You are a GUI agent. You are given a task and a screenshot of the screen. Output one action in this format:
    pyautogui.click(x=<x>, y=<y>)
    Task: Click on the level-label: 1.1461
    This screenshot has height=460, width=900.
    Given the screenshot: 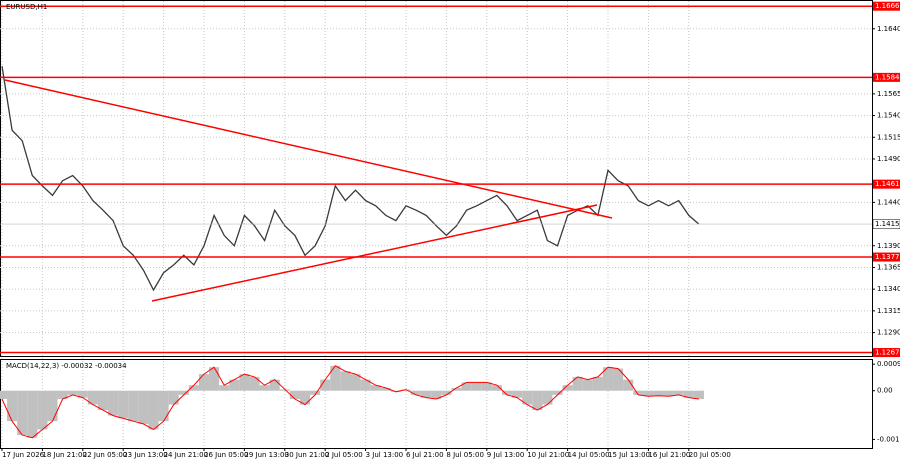 What is the action you would take?
    pyautogui.click(x=887, y=184)
    